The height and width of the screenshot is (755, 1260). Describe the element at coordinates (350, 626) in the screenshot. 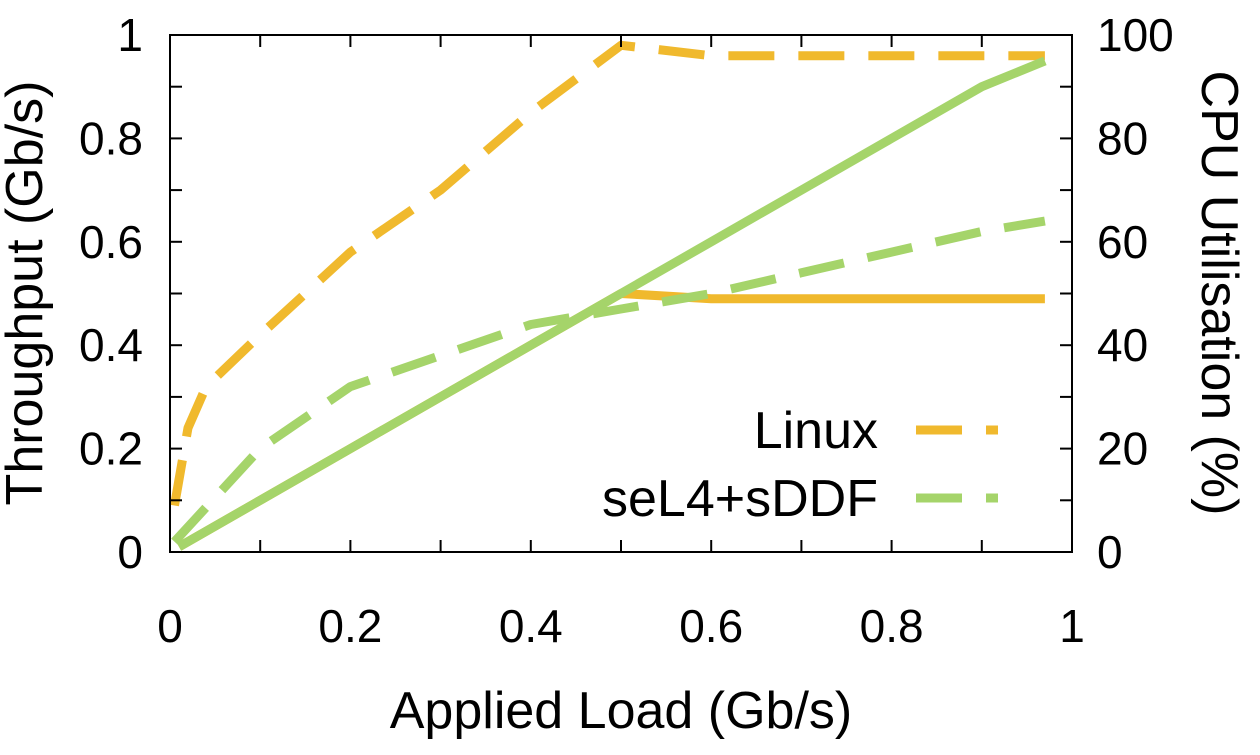

I see `x-tick-label: 0.2` at that location.